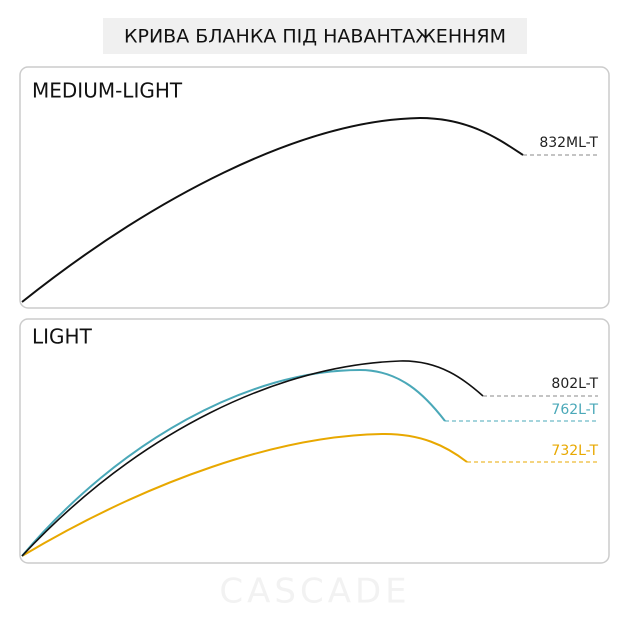  I want to click on title-box, so click(315, 36).